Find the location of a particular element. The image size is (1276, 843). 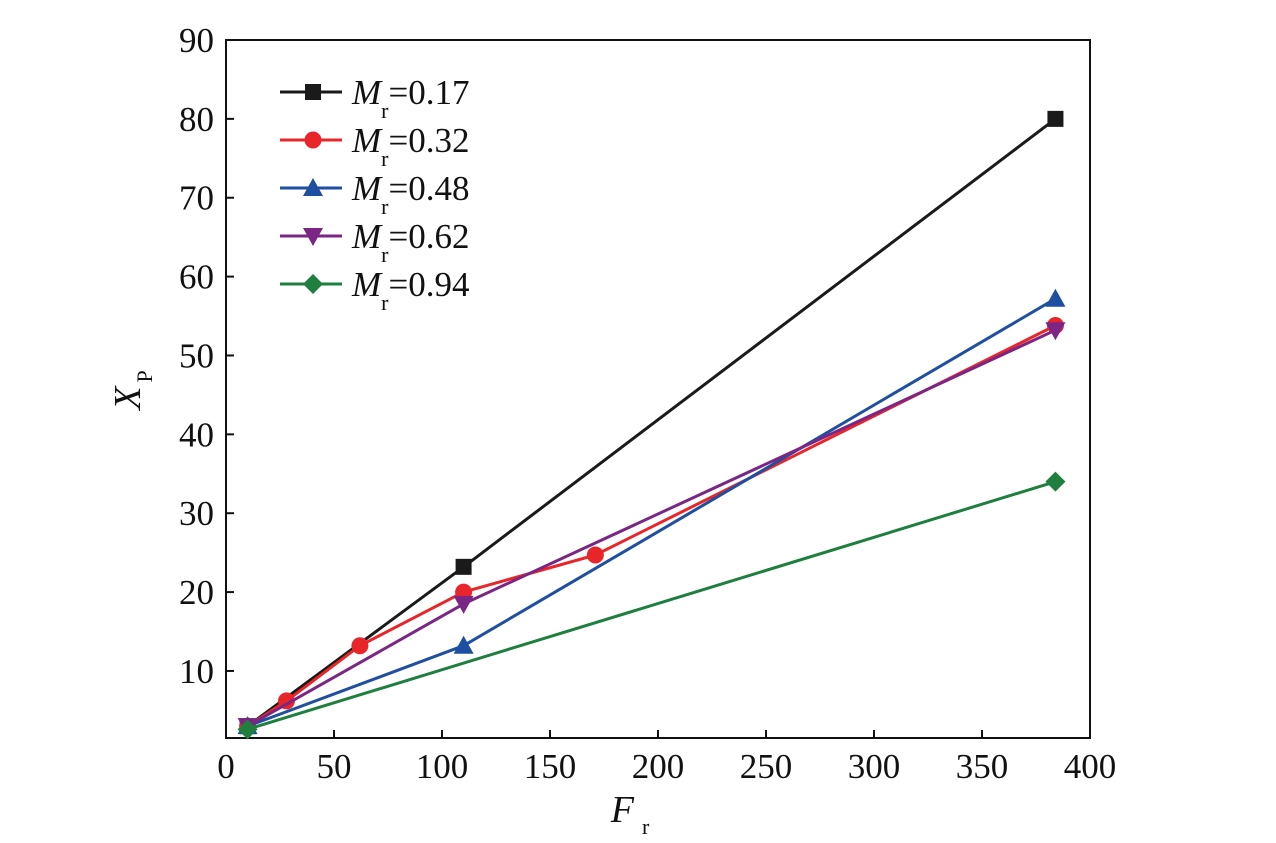

y-tick-label: 60 is located at coordinates (196, 277).